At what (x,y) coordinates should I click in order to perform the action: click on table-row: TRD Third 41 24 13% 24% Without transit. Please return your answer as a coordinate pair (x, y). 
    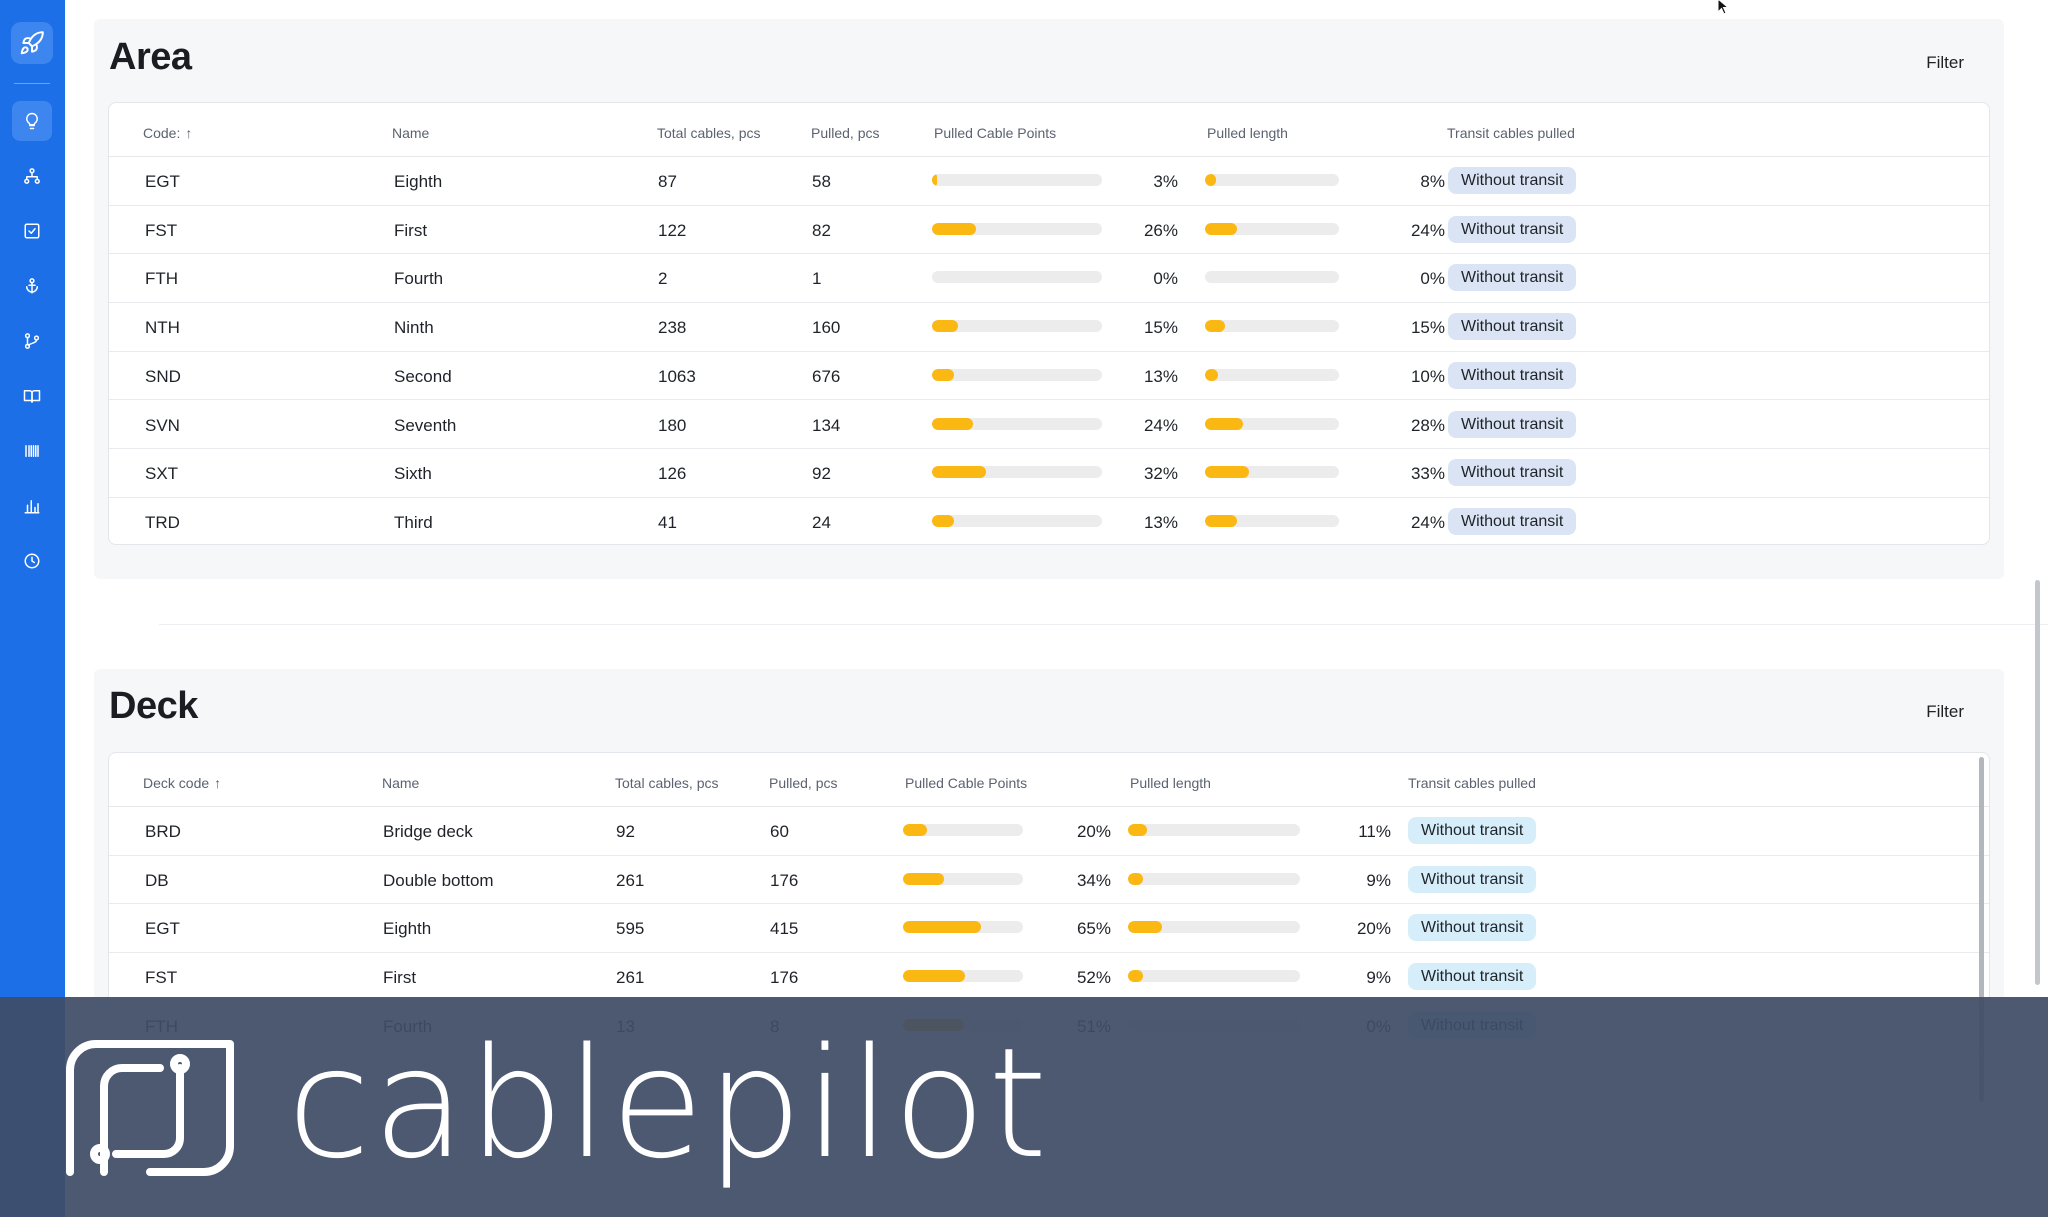
    Looking at the image, I should click on (1049, 521).